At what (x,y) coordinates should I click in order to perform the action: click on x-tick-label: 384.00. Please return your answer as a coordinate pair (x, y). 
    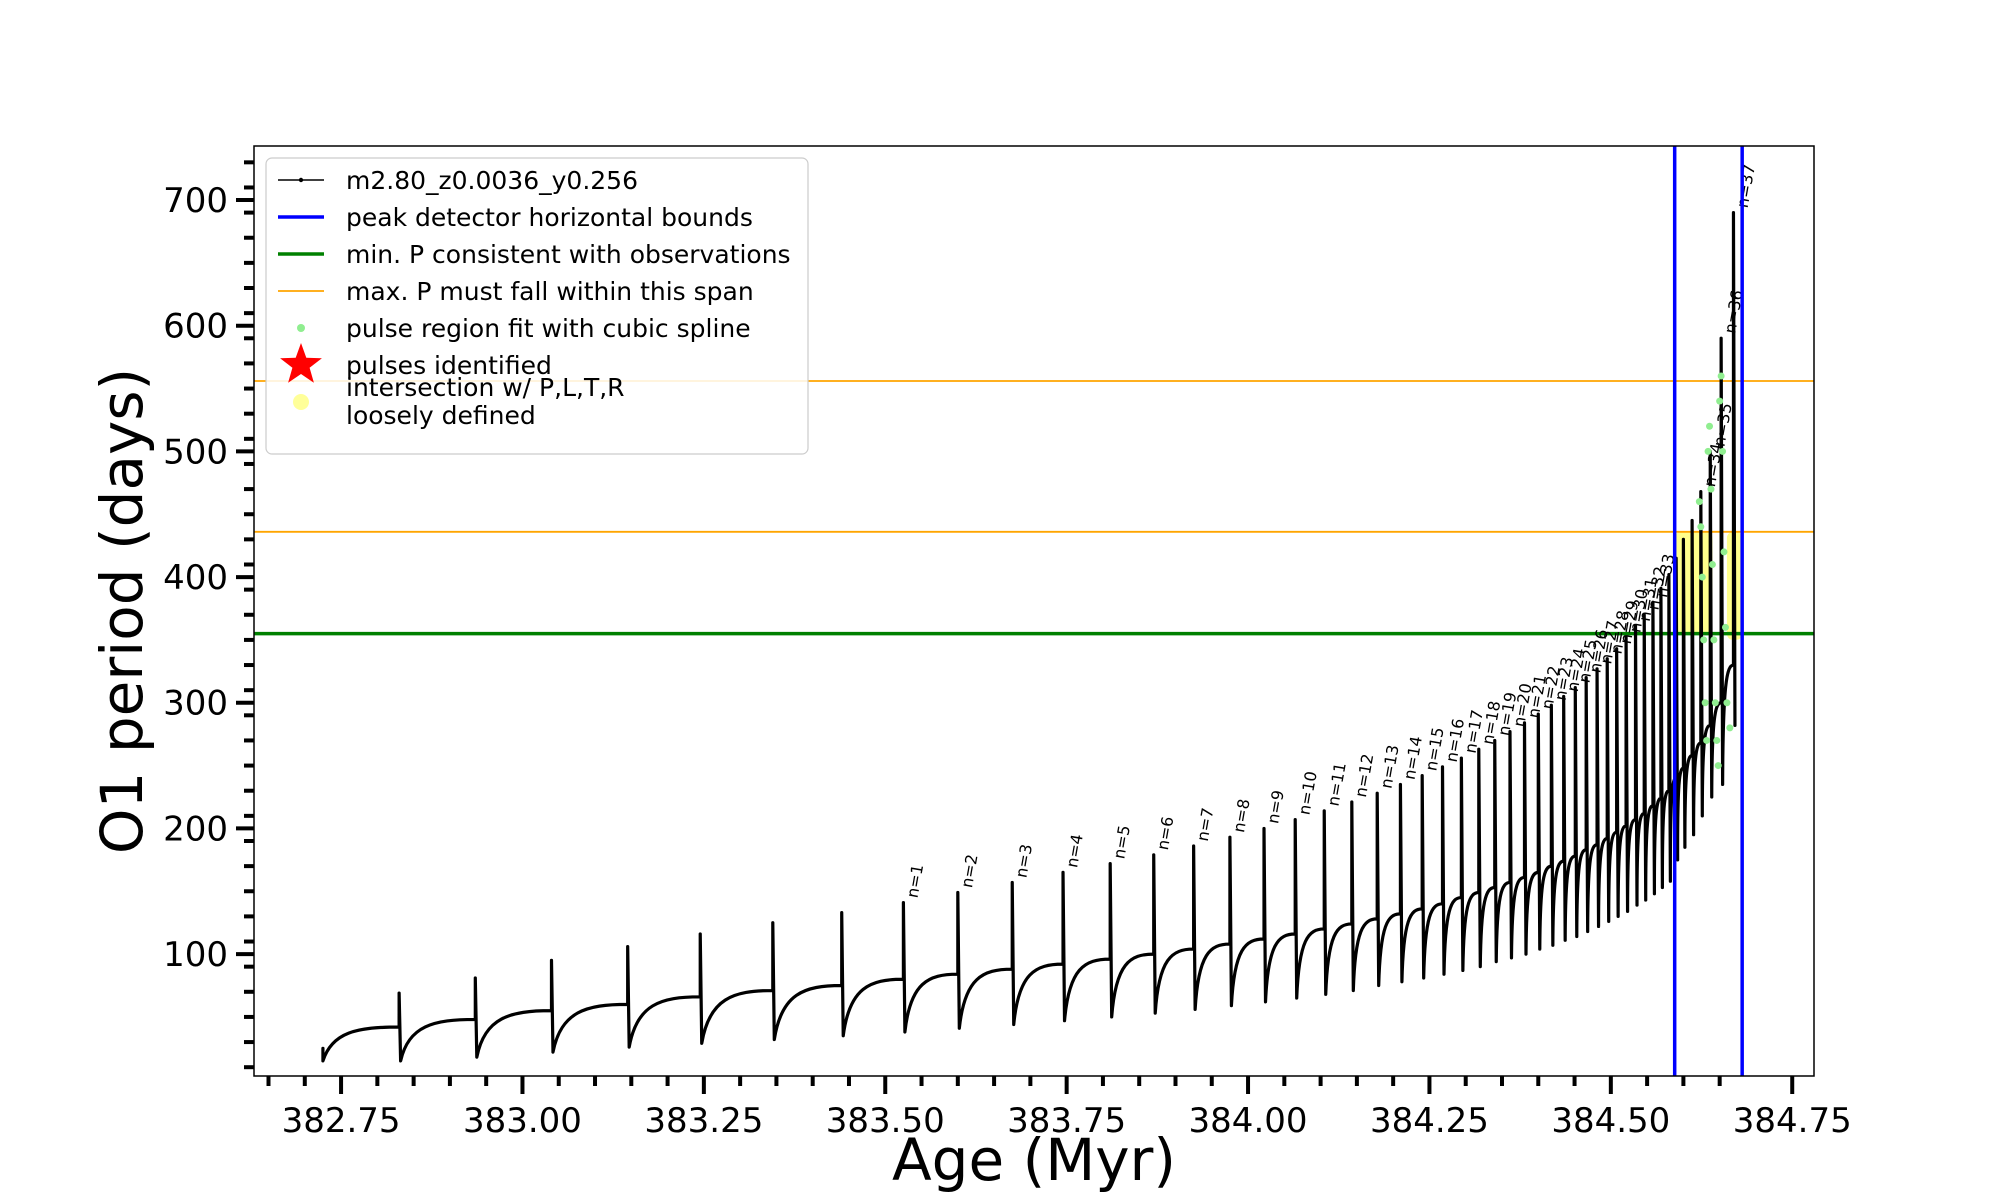
    Looking at the image, I should click on (1248, 1121).